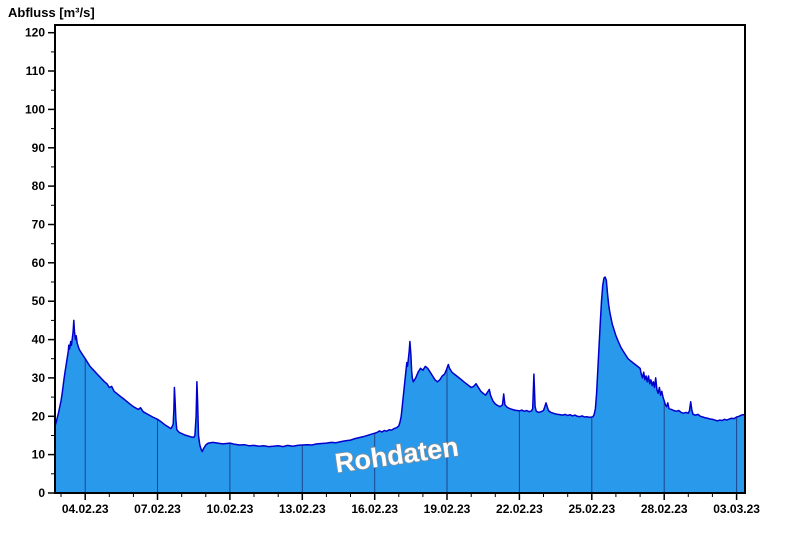 The width and height of the screenshot is (800, 550). I want to click on x-tick-label: 04.02.23, so click(85, 509).